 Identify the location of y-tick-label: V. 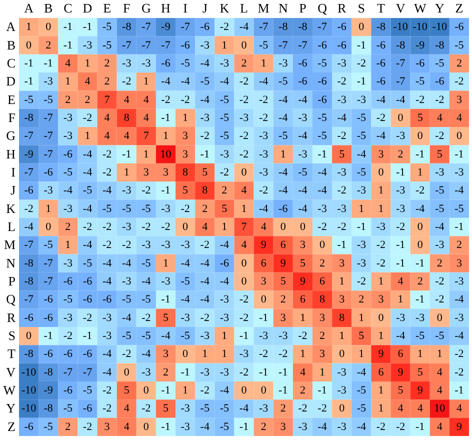
(11, 372).